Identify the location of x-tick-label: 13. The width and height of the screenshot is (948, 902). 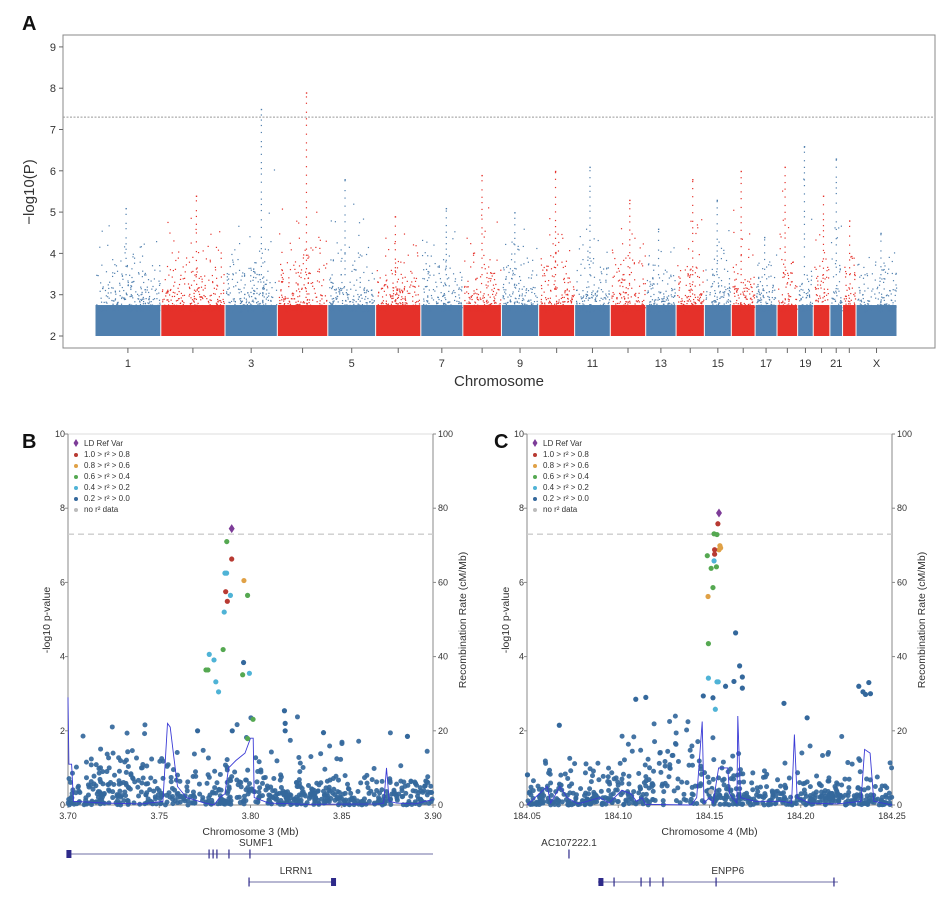
(661, 364).